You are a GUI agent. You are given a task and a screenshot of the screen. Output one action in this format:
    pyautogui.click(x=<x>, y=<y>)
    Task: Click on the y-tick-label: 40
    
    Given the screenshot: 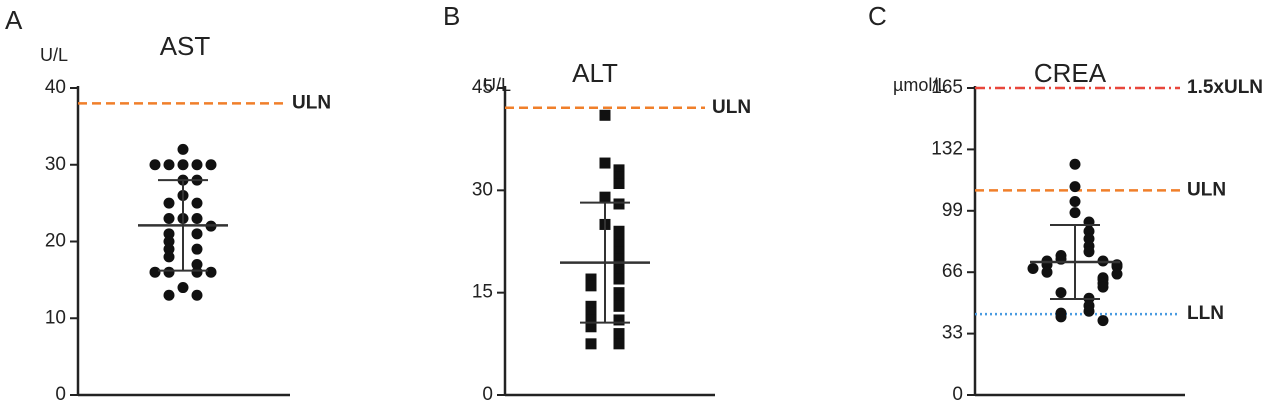 What is the action you would take?
    pyautogui.click(x=55, y=87)
    